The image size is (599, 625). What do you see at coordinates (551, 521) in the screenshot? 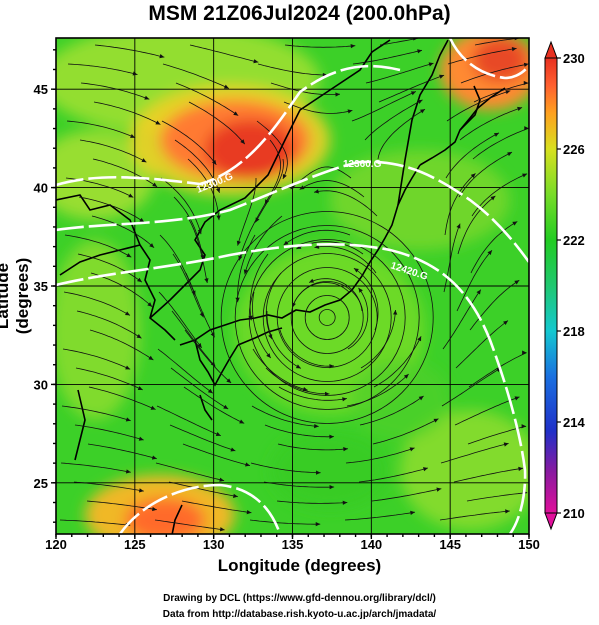
I see `colorbar-min-arrow` at bounding box center [551, 521].